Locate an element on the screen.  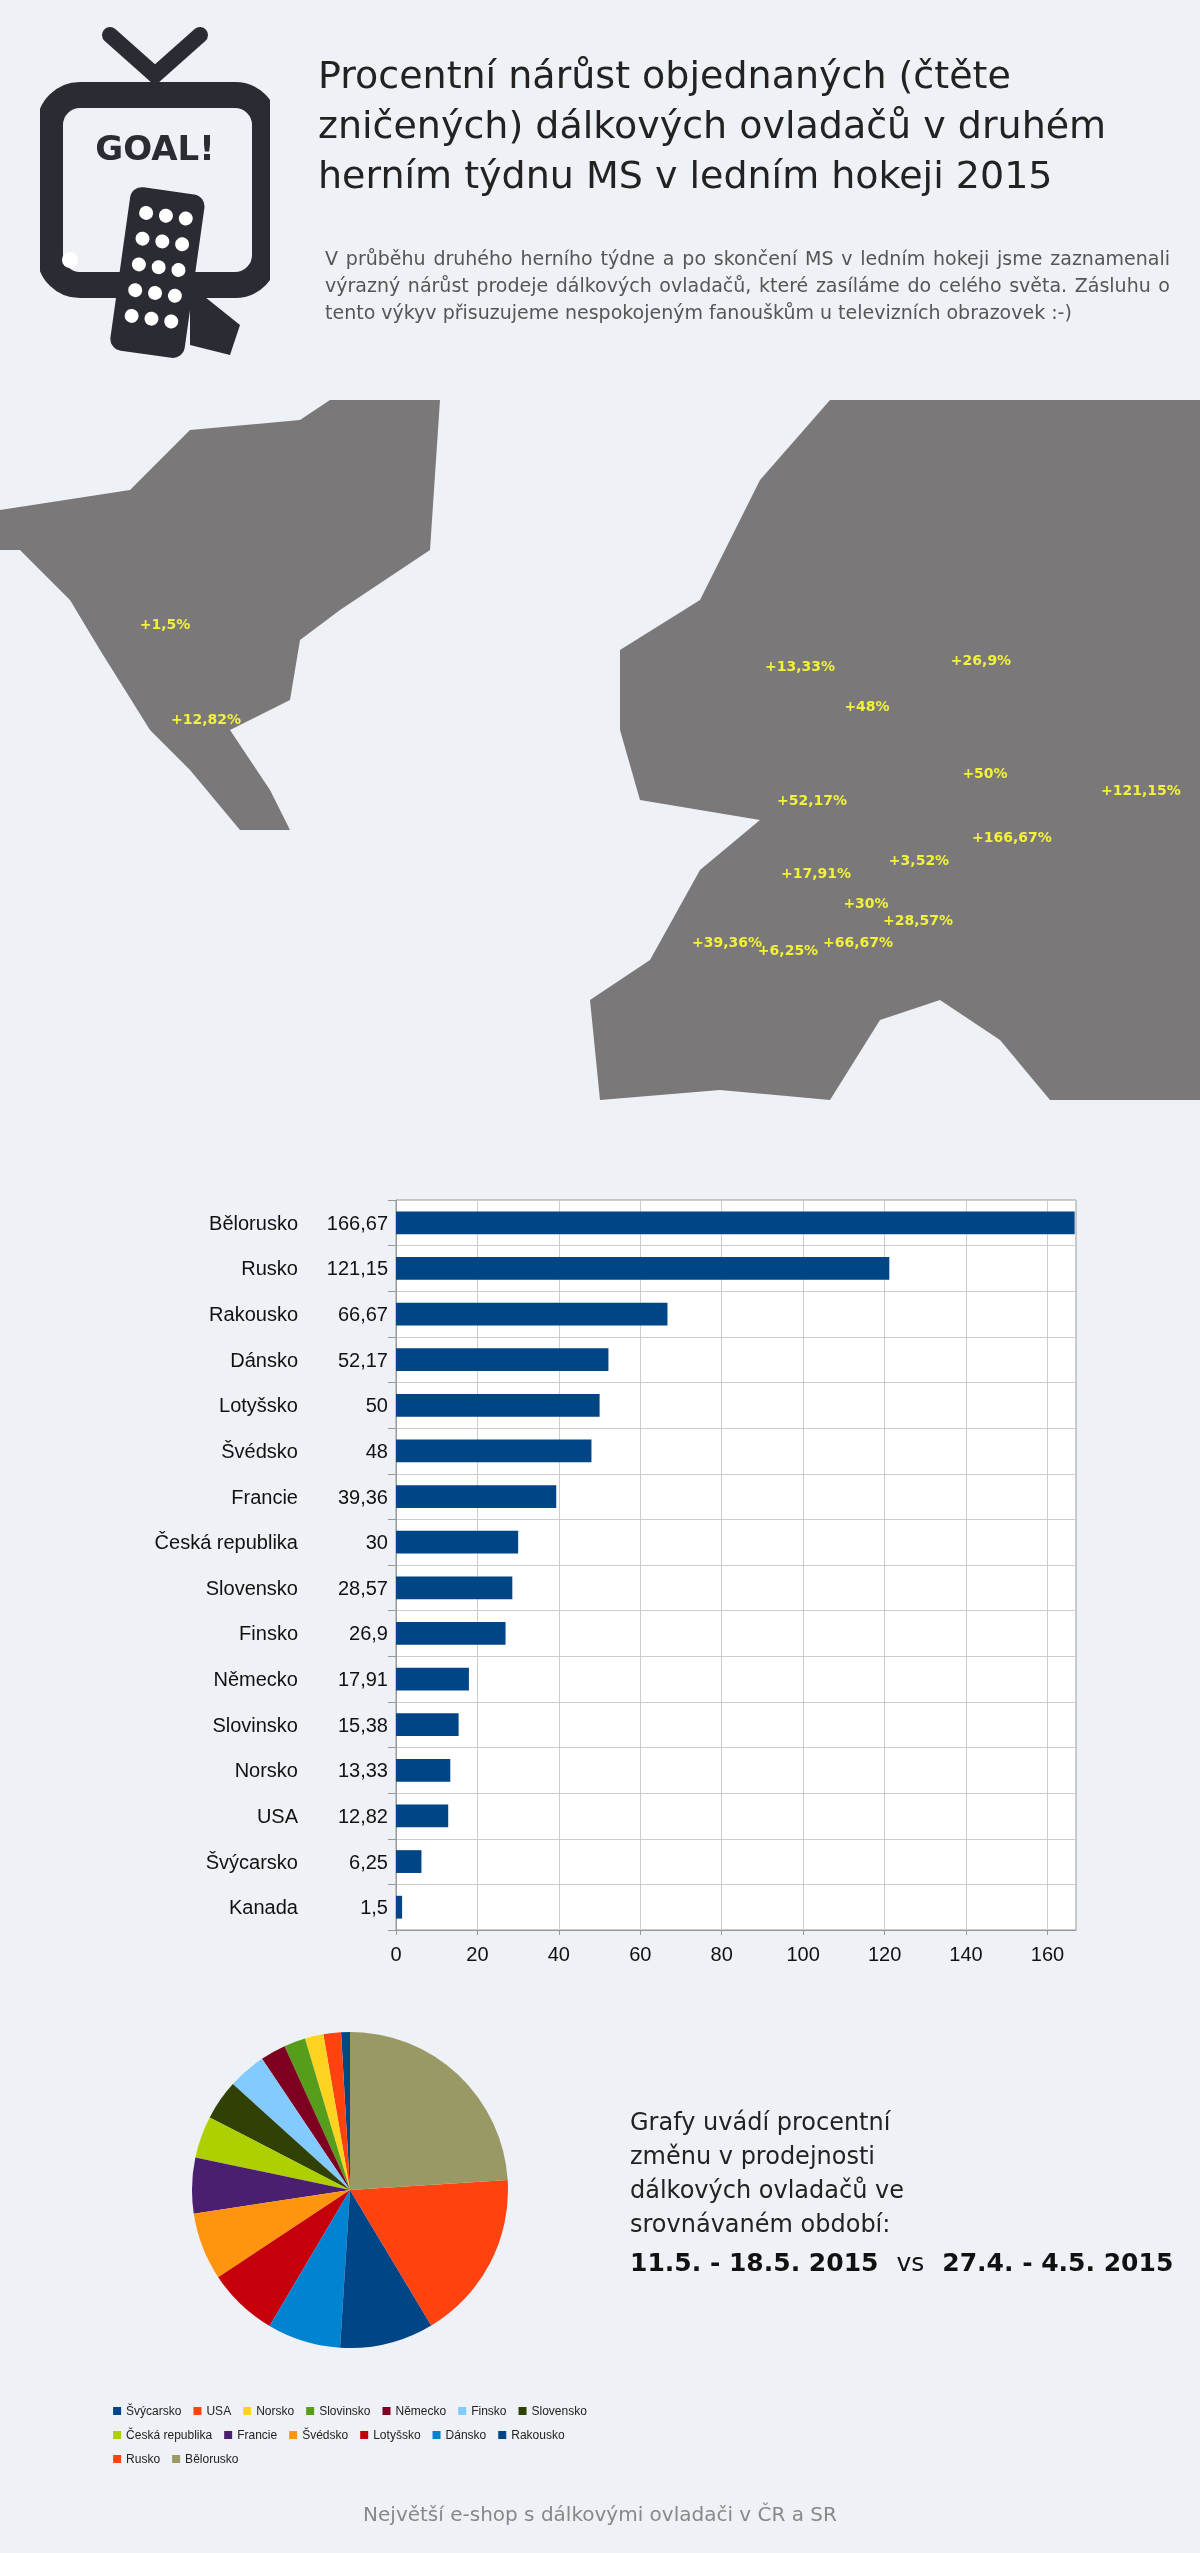
text: +30% is located at coordinates (866, 903).